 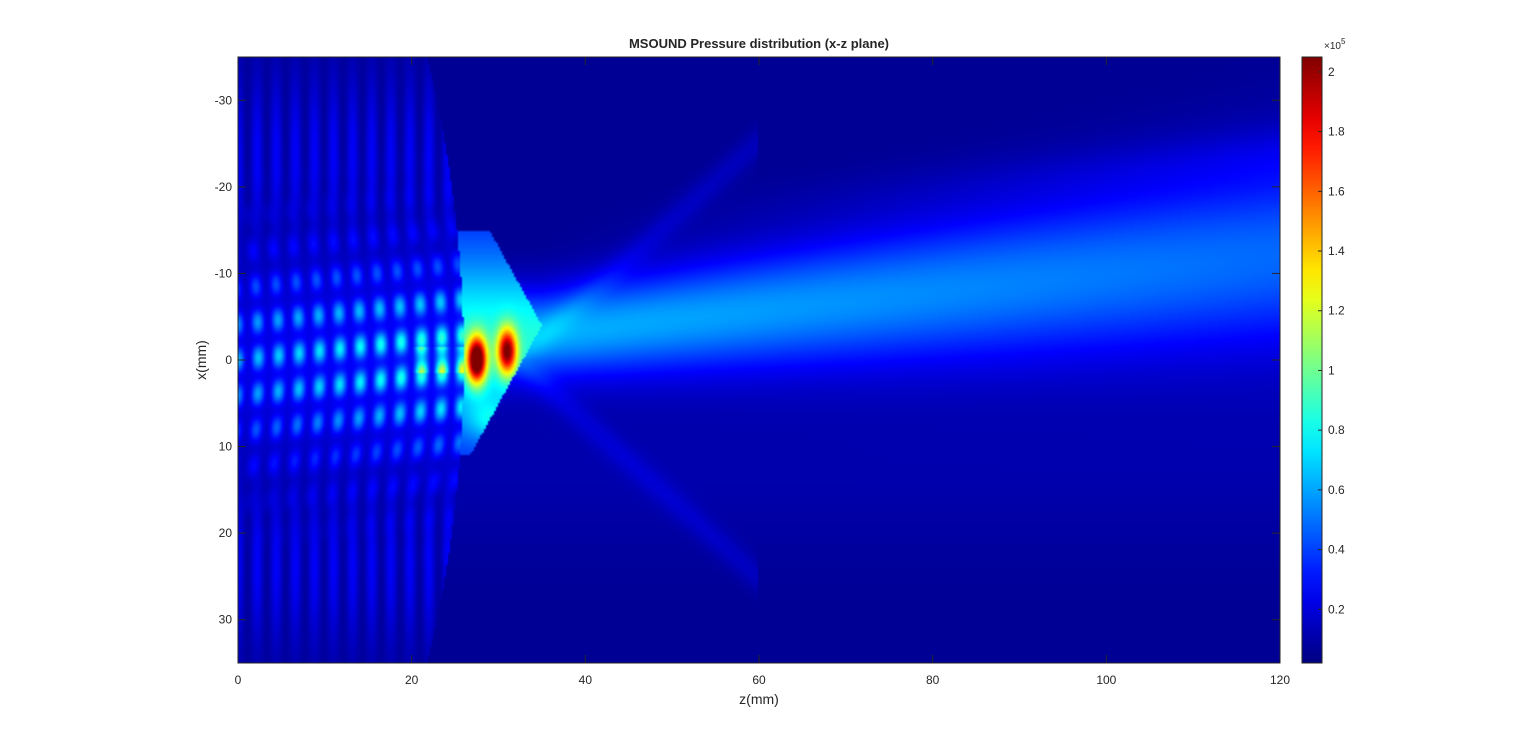 I want to click on colorbar-tick-label: 2, so click(x=1331, y=72).